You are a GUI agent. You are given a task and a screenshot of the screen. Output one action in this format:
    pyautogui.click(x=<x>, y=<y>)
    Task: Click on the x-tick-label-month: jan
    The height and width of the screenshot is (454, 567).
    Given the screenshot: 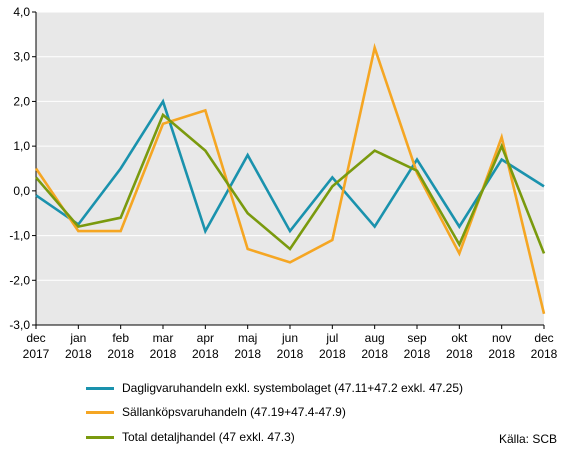 What is the action you would take?
    pyautogui.click(x=77, y=338)
    